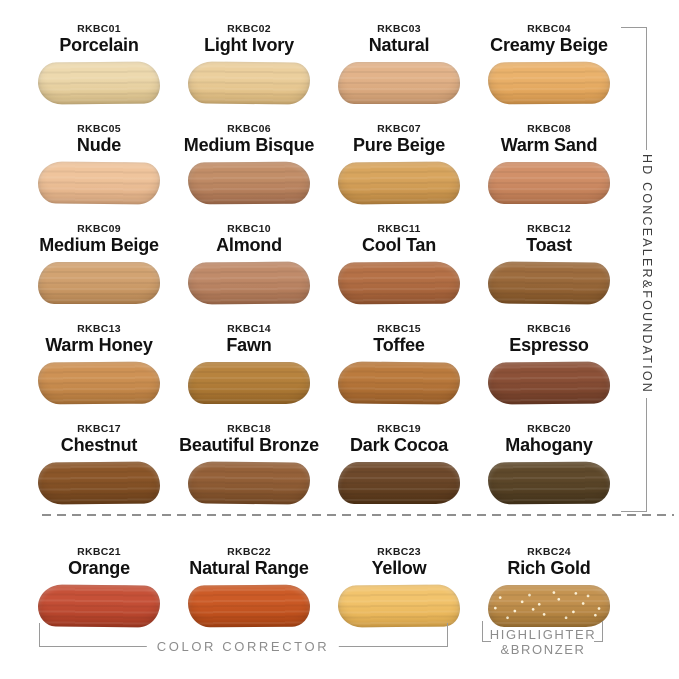 This screenshot has width=679, height=679. Describe the element at coordinates (358, 515) in the screenshot. I see `dashed-divider` at that location.